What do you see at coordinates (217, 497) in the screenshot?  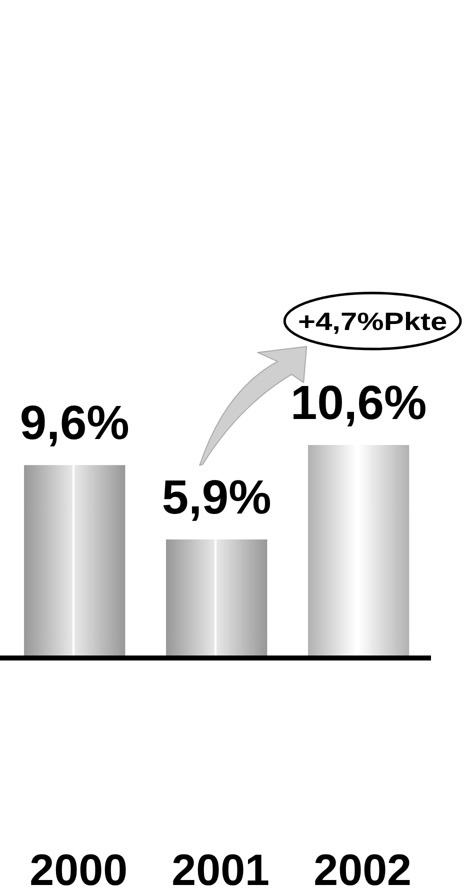 I see `data-label: 5,9%` at bounding box center [217, 497].